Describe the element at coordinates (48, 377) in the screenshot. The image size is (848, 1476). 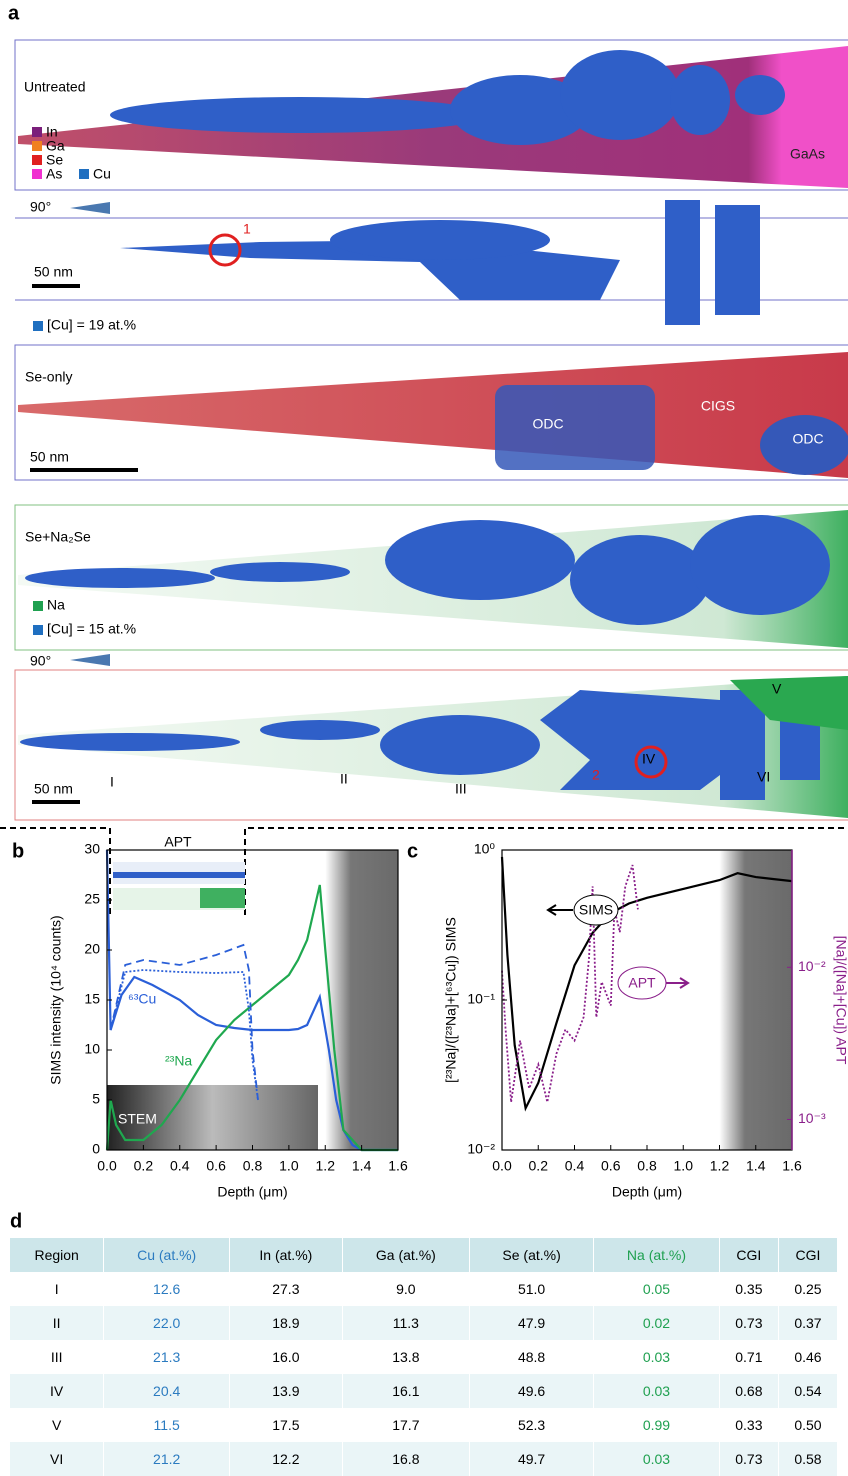
I see `sample-title: Se-only` at that location.